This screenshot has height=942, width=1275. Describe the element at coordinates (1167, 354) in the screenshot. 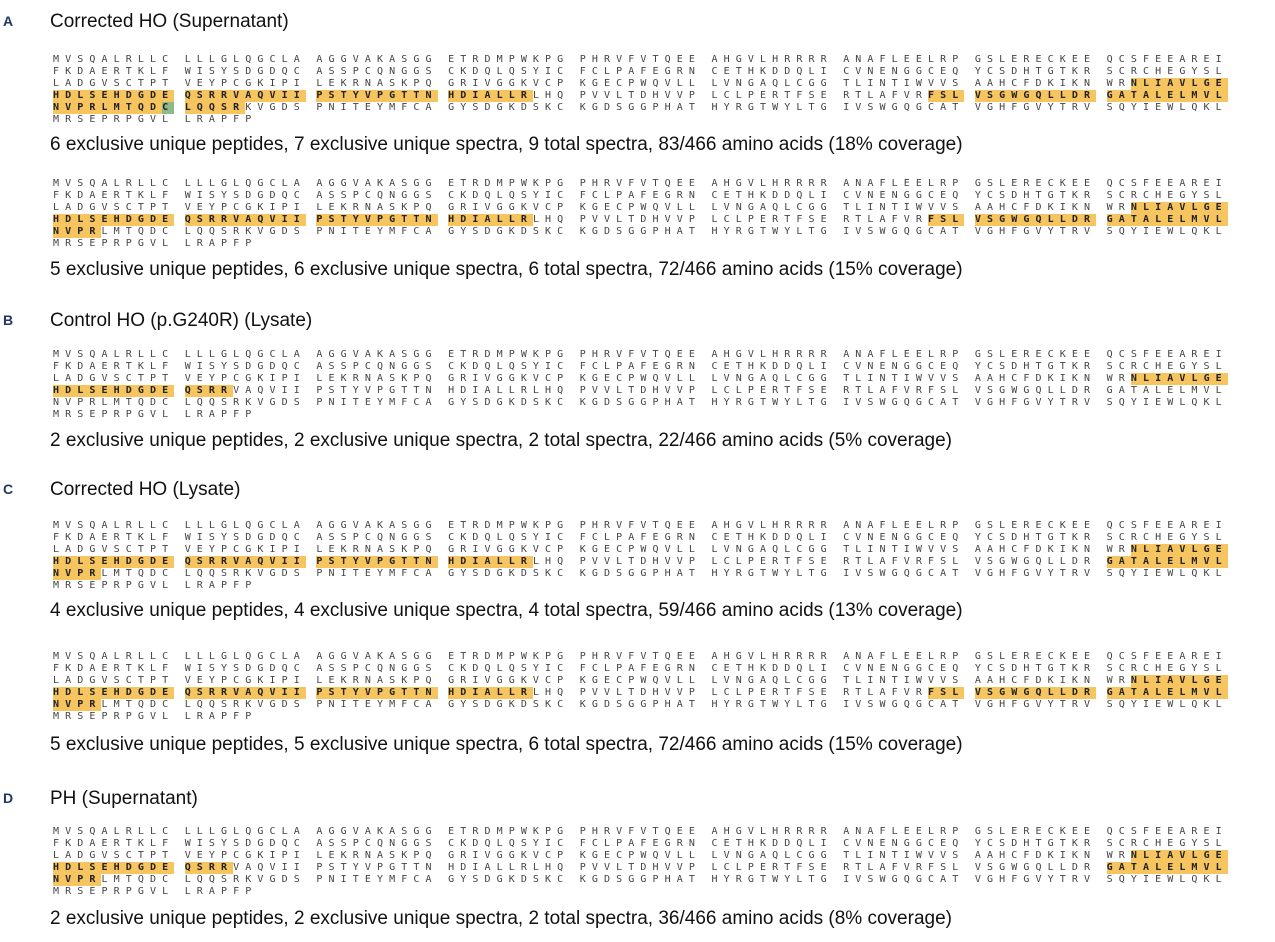

I see `sequence-group: QCSFEEAREI` at that location.